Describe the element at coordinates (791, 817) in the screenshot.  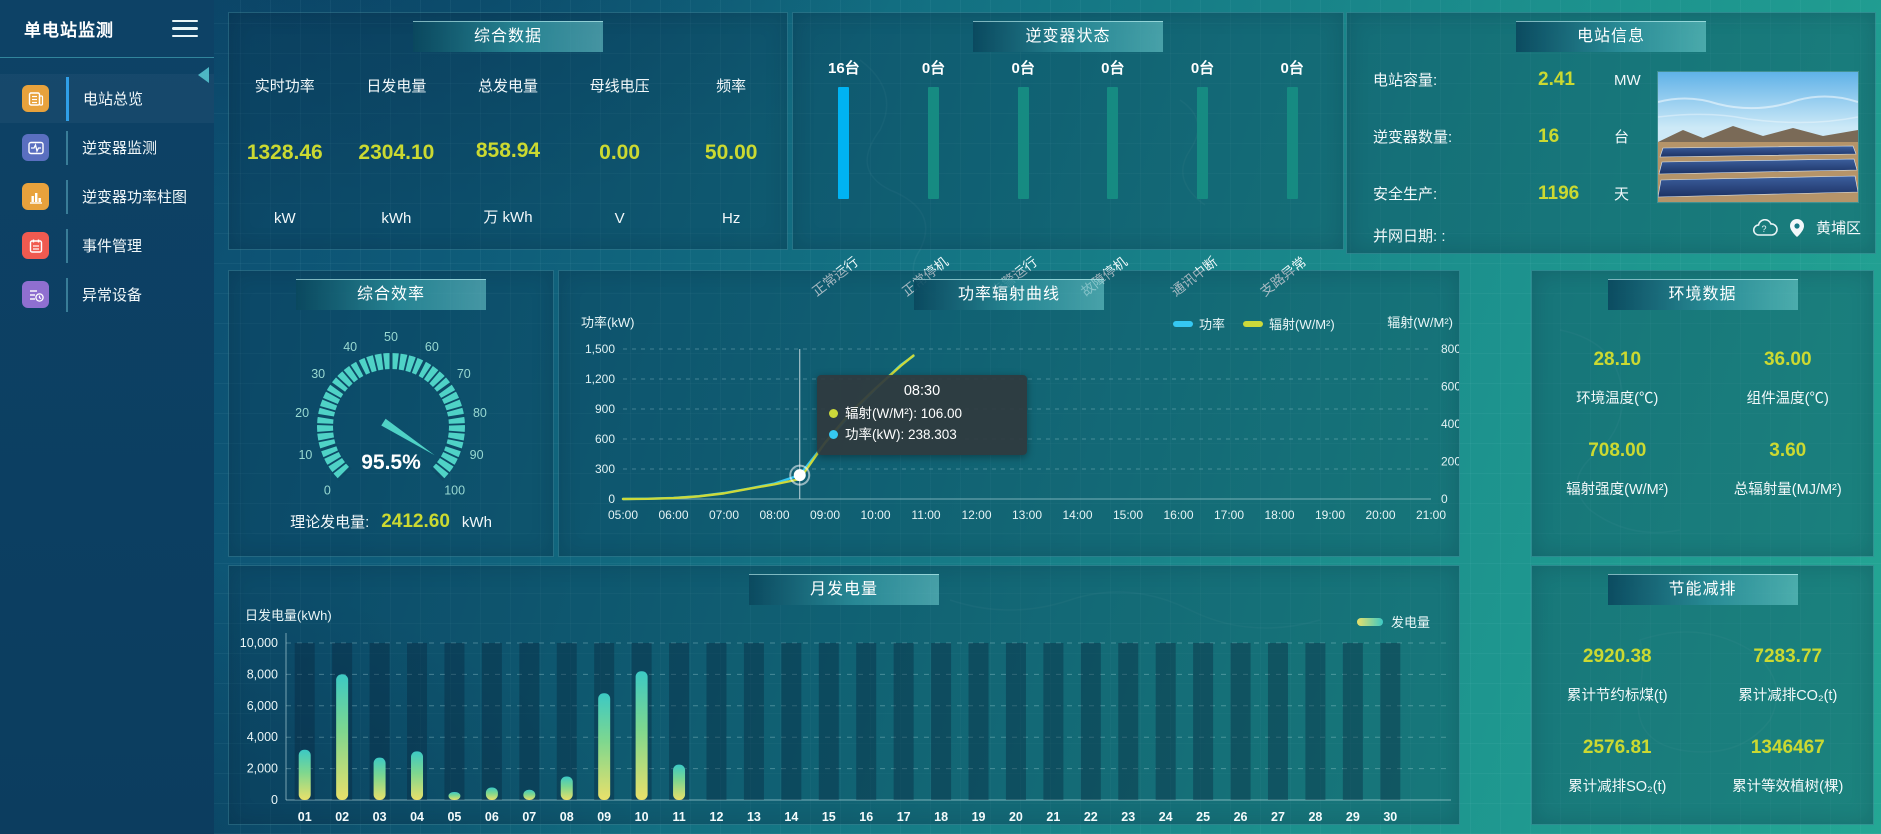
I see `svg-text: 14` at that location.